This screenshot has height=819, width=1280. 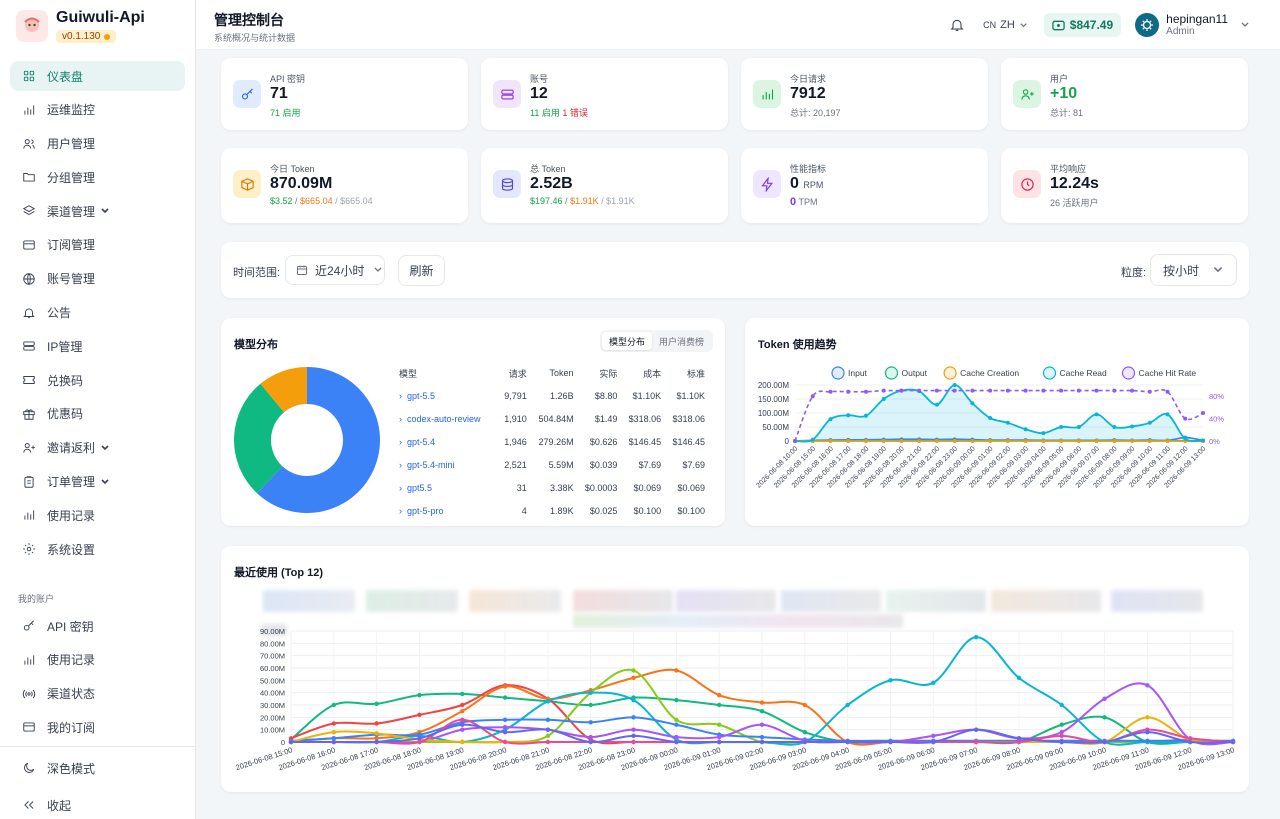 What do you see at coordinates (97, 346) in the screenshot?
I see `sidebar.items-item-server-8: IP管理` at bounding box center [97, 346].